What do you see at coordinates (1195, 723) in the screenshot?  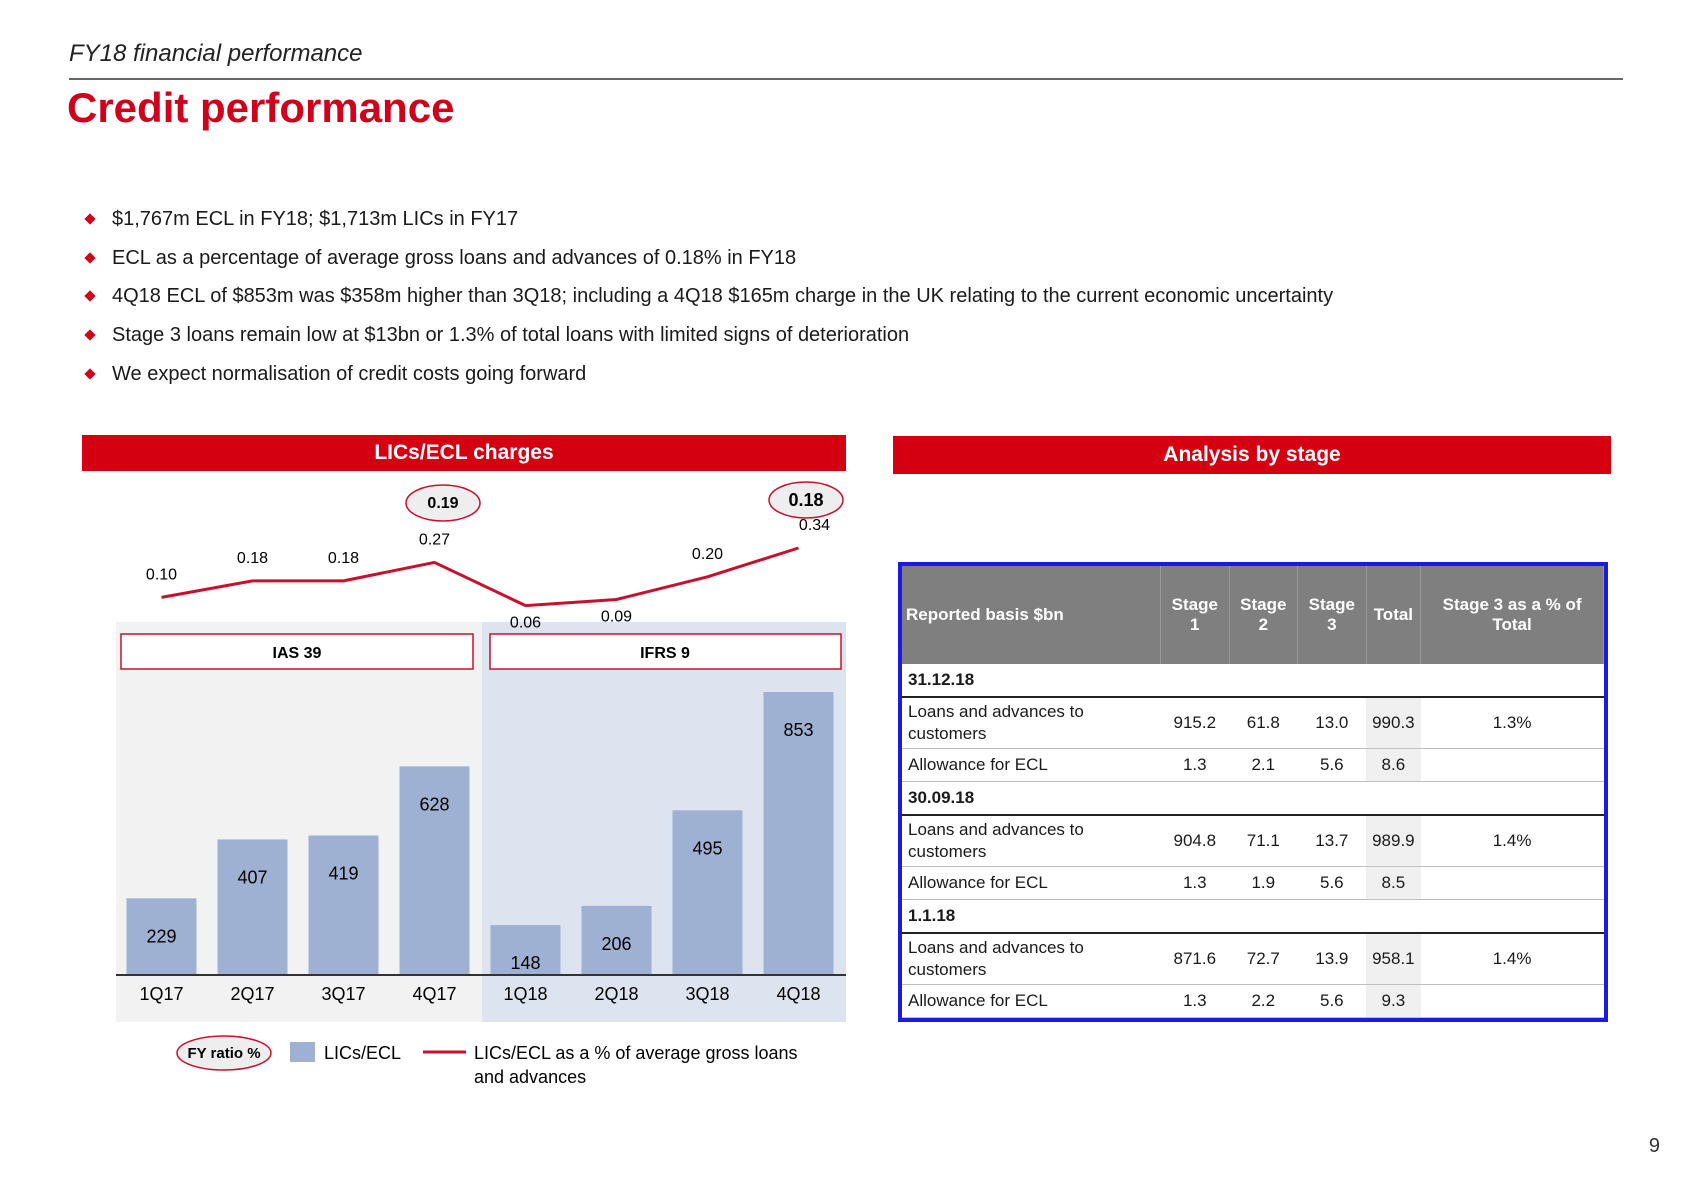 I see `table-cell: 915.2` at bounding box center [1195, 723].